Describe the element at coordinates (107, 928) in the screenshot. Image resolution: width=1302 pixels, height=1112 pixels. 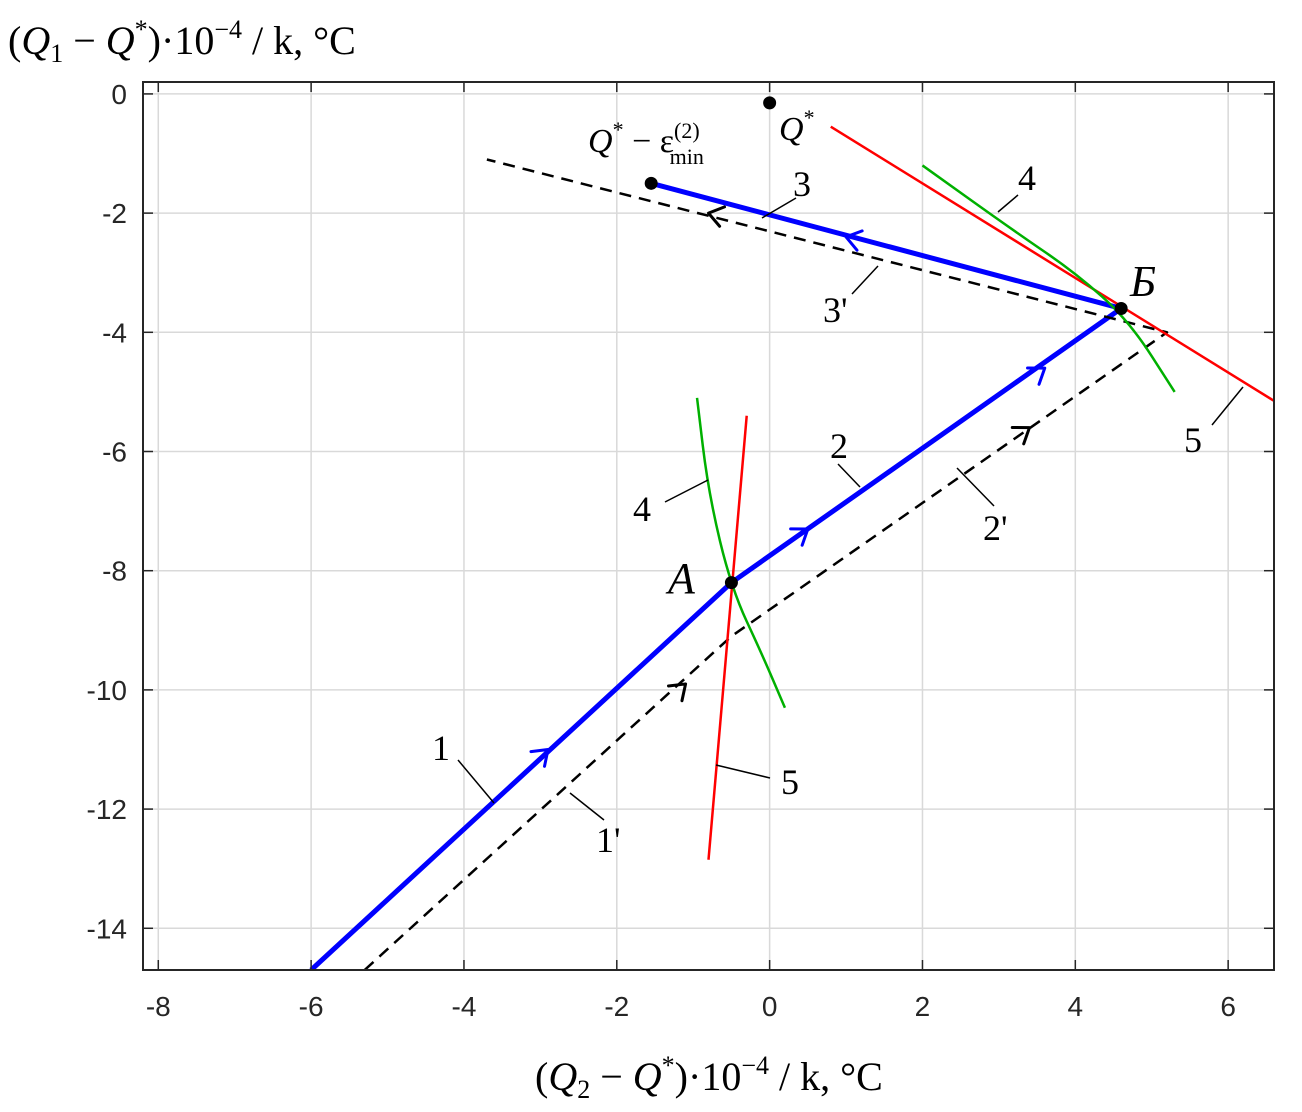
I see `y-tick-label: -14` at that location.